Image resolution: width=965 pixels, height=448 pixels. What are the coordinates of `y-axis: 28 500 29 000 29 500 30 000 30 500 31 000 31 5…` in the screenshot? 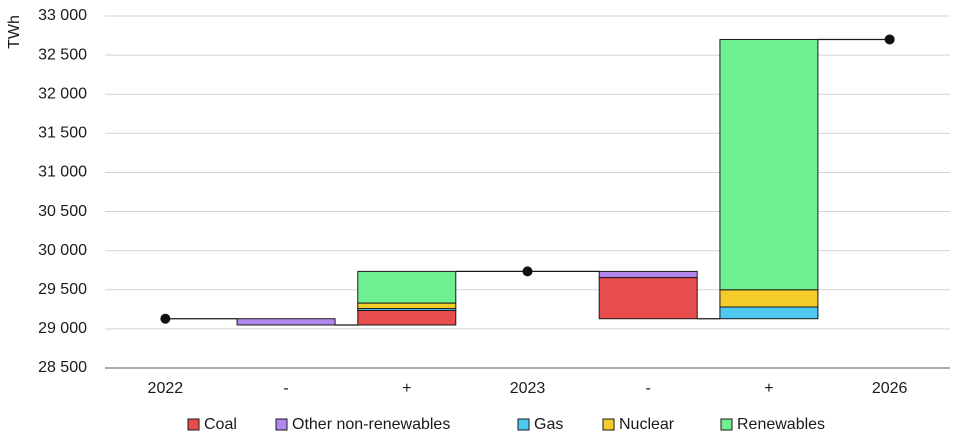 It's located at (62, 191).